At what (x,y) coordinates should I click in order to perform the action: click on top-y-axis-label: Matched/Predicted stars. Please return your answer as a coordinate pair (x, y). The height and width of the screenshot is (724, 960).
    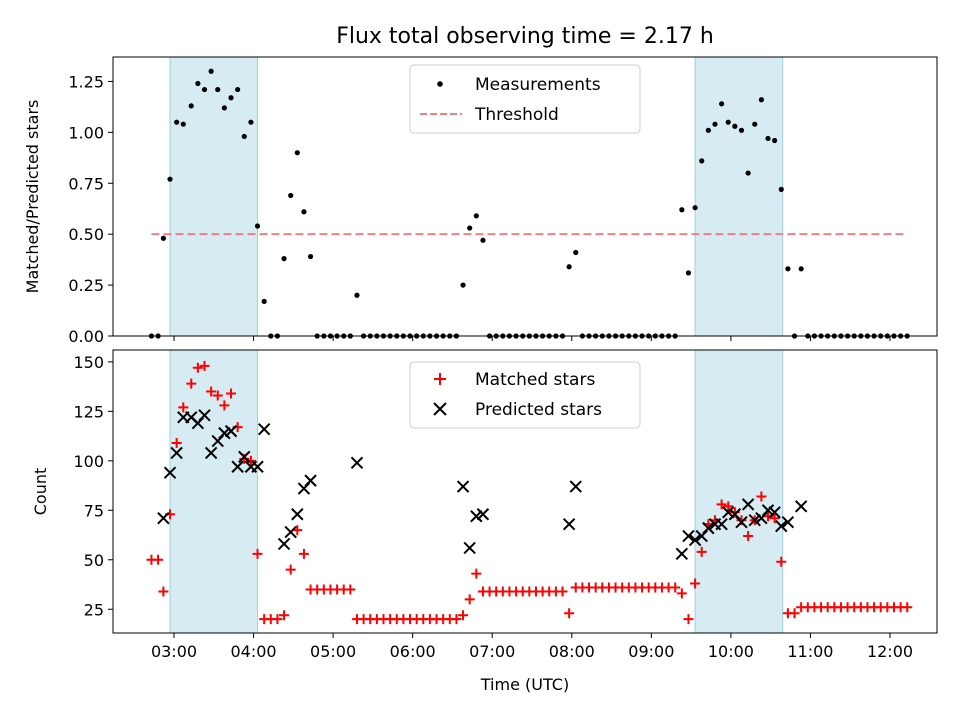
    Looking at the image, I should click on (32, 197).